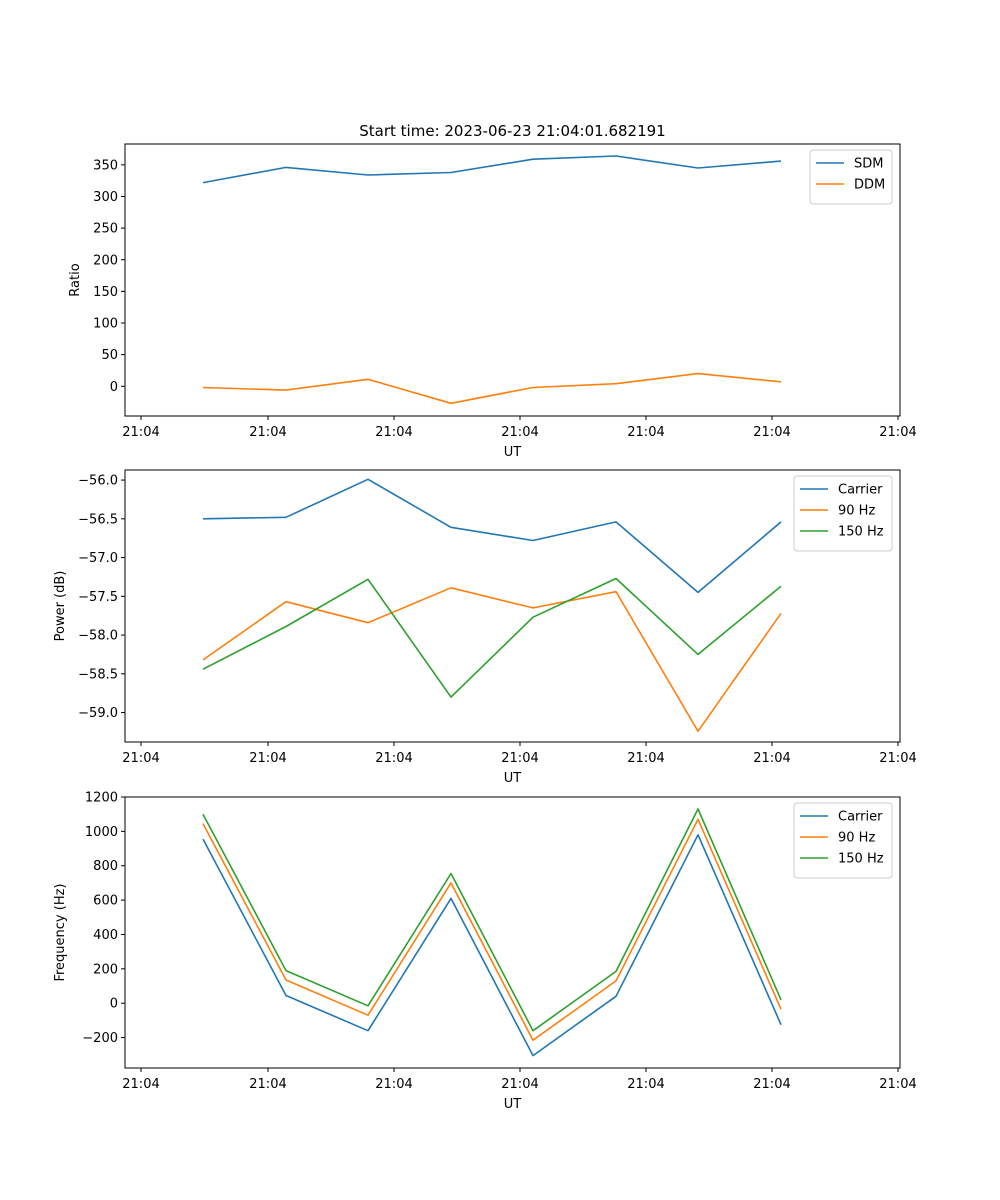 This screenshot has height=1200, width=1000. What do you see at coordinates (101, 798) in the screenshot?
I see `y-tick-label: 1200` at bounding box center [101, 798].